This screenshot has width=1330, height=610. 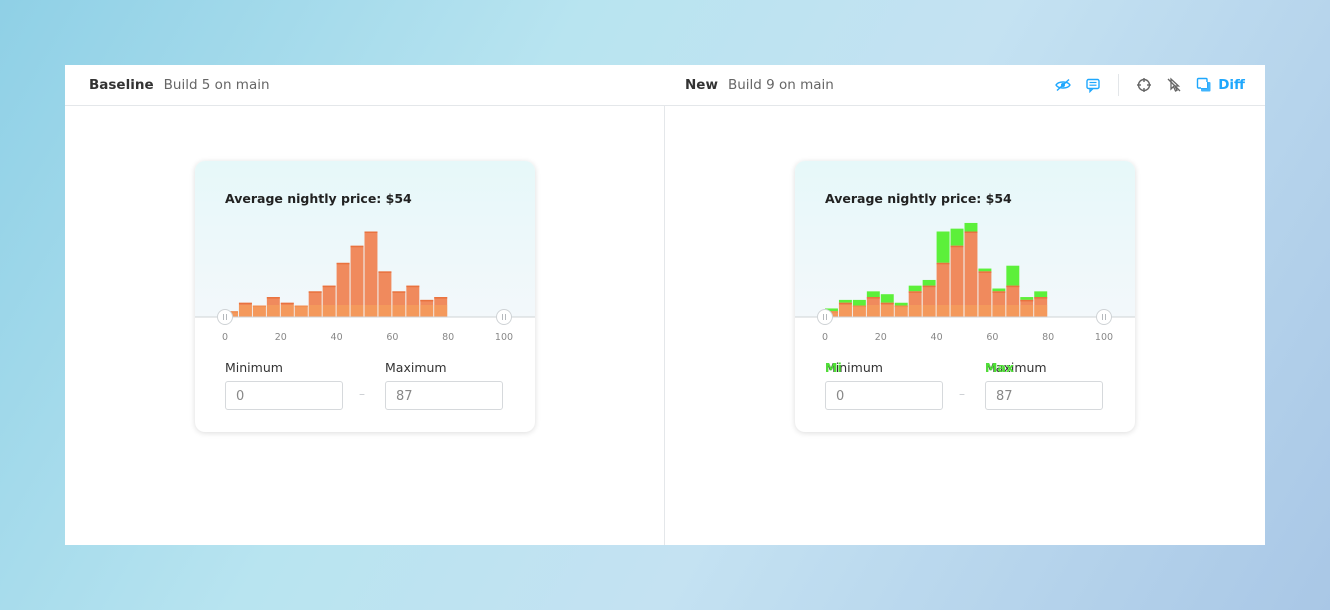 What do you see at coordinates (780, 85) in the screenshot?
I see `new-build: Build 9 on main` at bounding box center [780, 85].